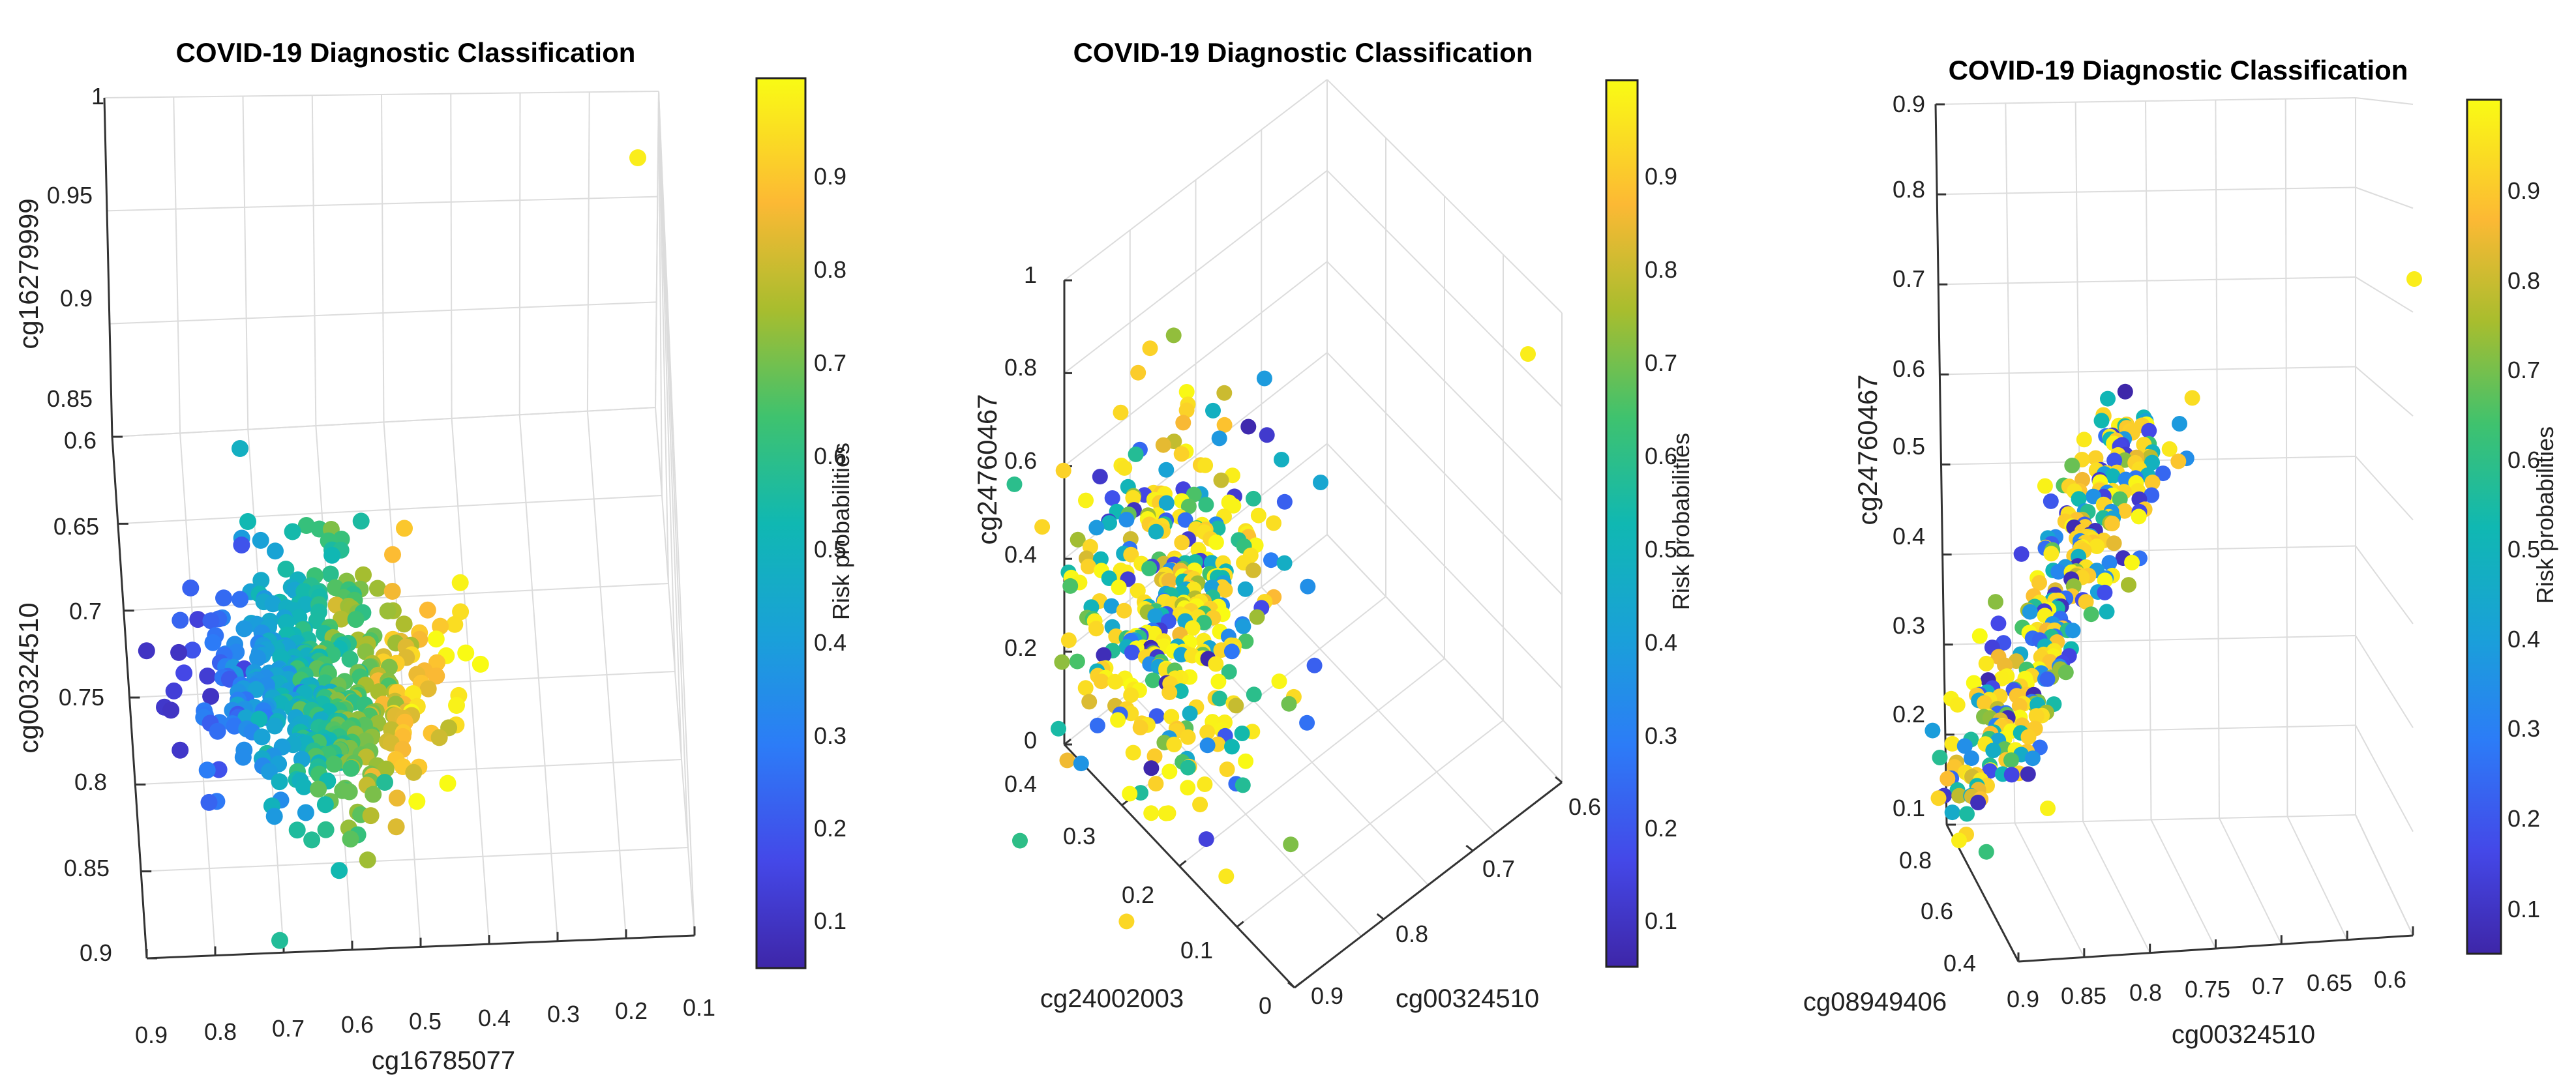  What do you see at coordinates (1428, 885) in the screenshot?
I see `x-axis-line` at bounding box center [1428, 885].